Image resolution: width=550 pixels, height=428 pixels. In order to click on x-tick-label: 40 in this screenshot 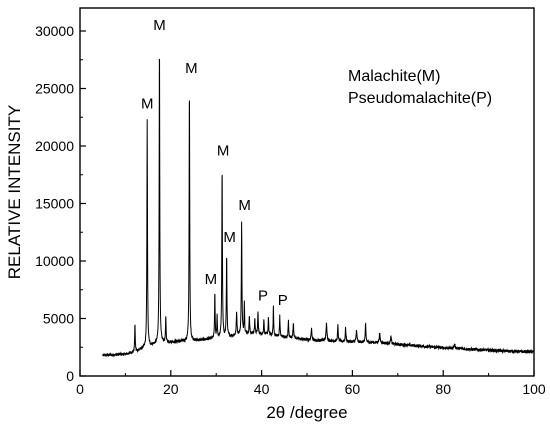, I will do `click(262, 389)`.